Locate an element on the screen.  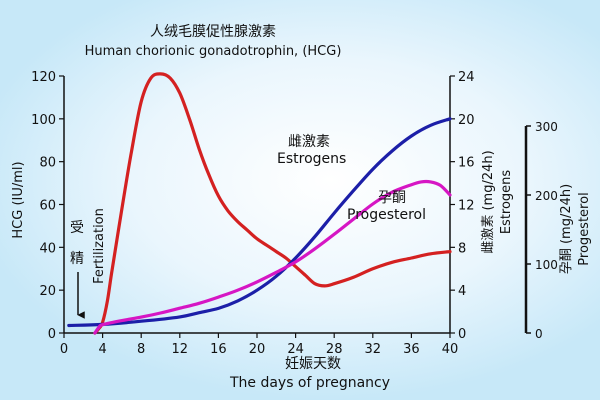
fertilization-label: Fertilization is located at coordinates (99, 246).